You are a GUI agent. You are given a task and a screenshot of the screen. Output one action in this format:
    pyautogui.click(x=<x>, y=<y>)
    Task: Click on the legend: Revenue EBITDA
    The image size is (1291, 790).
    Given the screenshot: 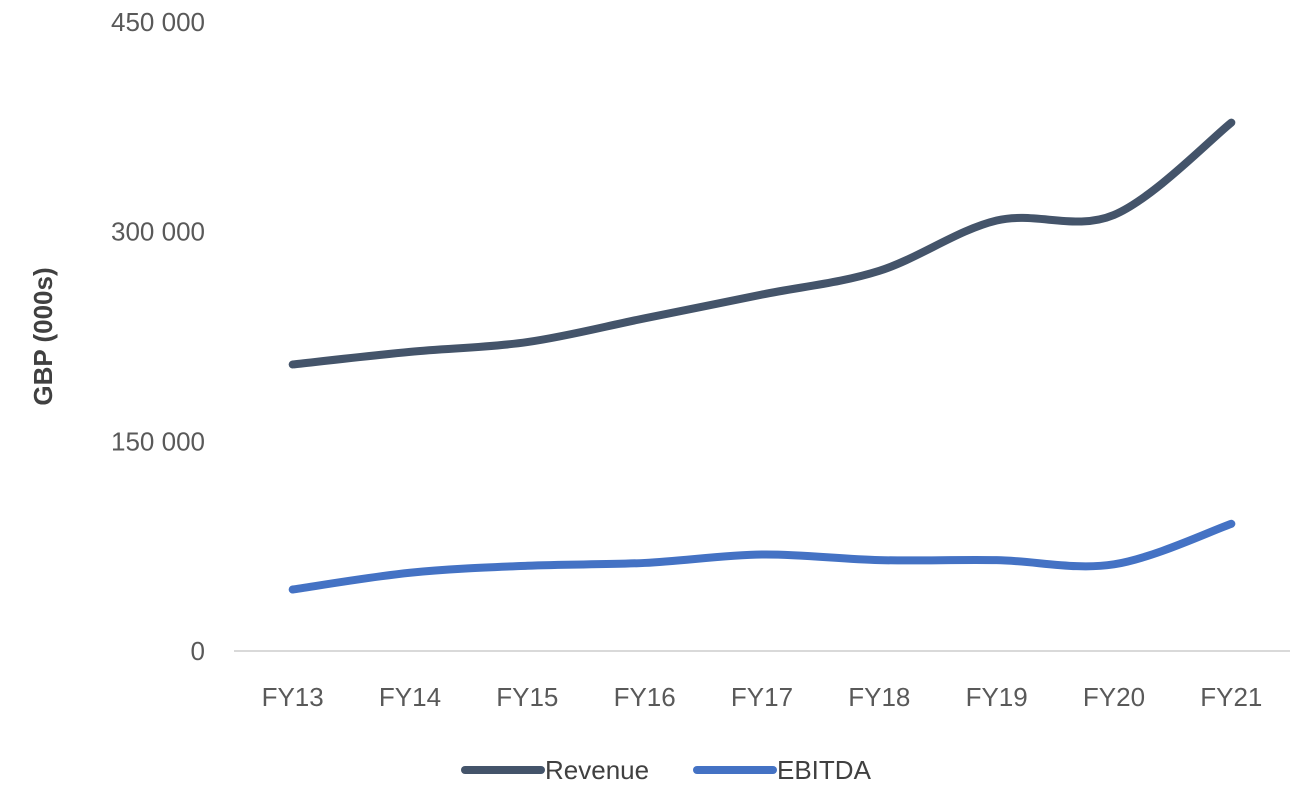 What is the action you would take?
    pyautogui.click(x=666, y=770)
    